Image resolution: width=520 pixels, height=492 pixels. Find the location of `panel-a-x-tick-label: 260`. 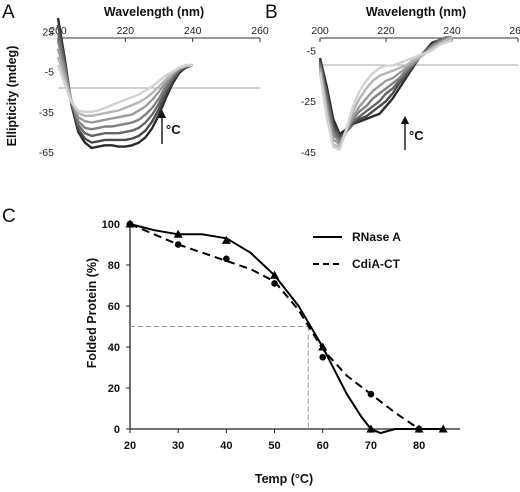

panel-a-x-tick-label: 260 is located at coordinates (260, 31).